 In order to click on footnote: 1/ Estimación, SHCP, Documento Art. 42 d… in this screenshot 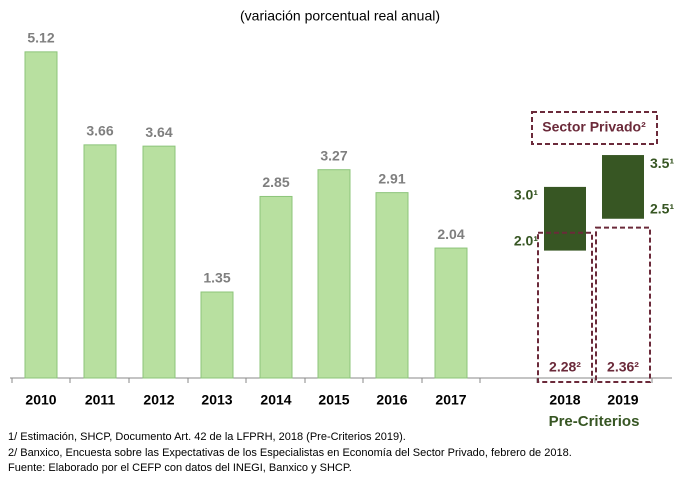, I will do `click(207, 437)`.